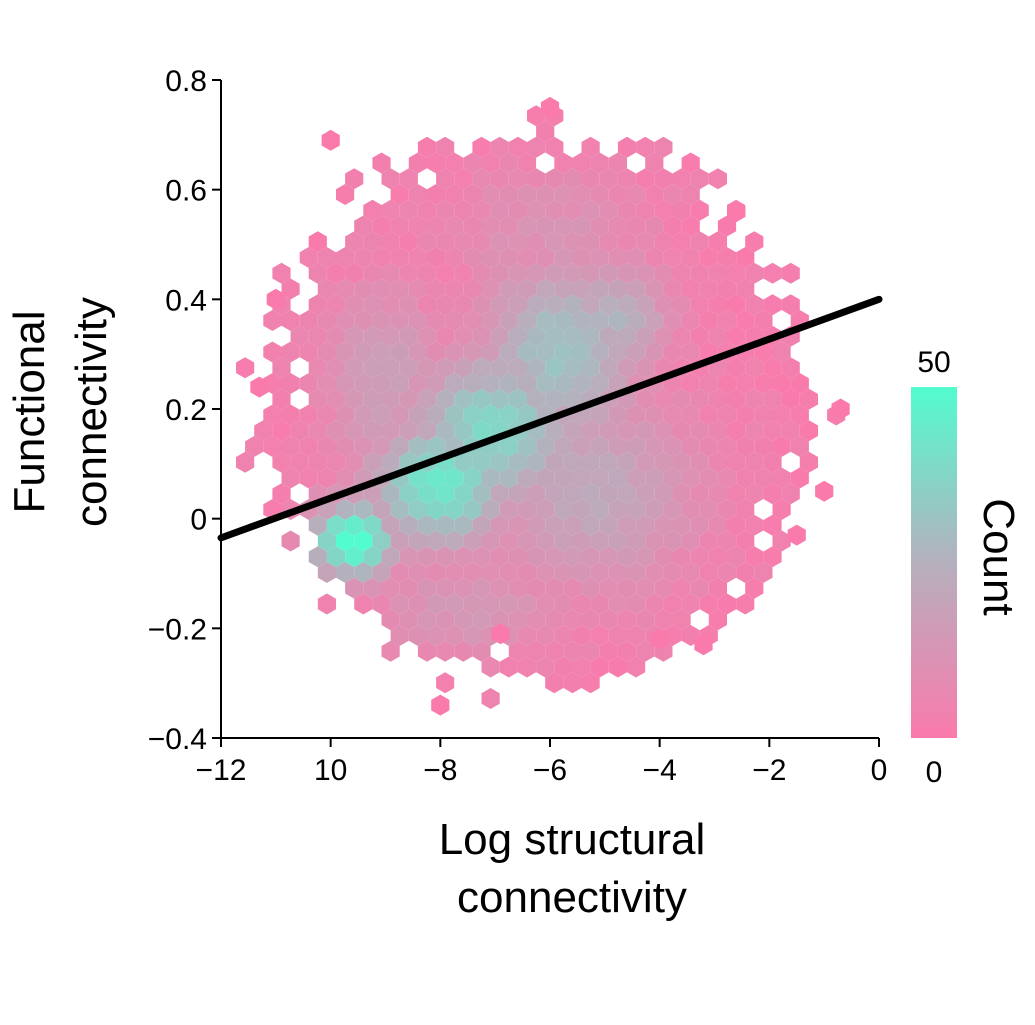  I want to click on y-tick-label: 0.6, so click(186, 191).